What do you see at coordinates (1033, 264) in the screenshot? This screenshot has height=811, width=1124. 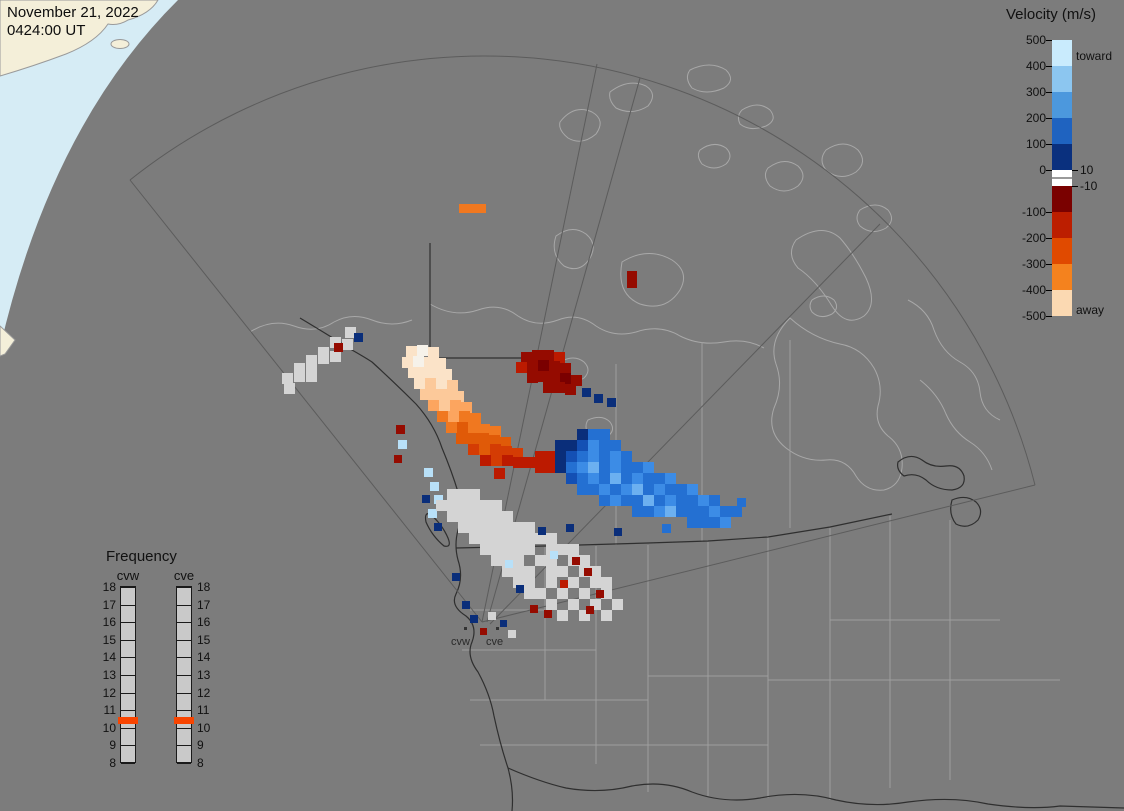 I see `velocity-tick-label: -300` at bounding box center [1033, 264].